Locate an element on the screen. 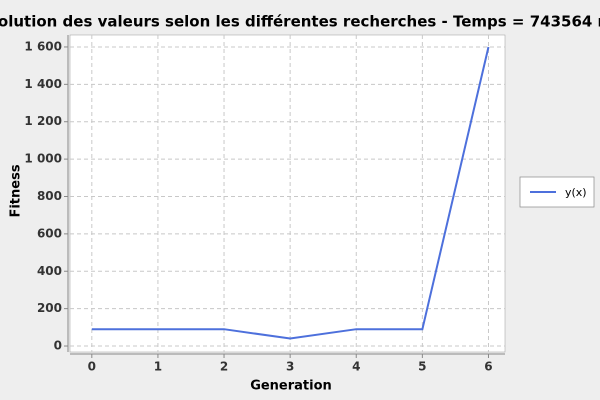 Image resolution: width=600 pixels, height=400 pixels. y-axis-label: Fitness is located at coordinates (16, 190).